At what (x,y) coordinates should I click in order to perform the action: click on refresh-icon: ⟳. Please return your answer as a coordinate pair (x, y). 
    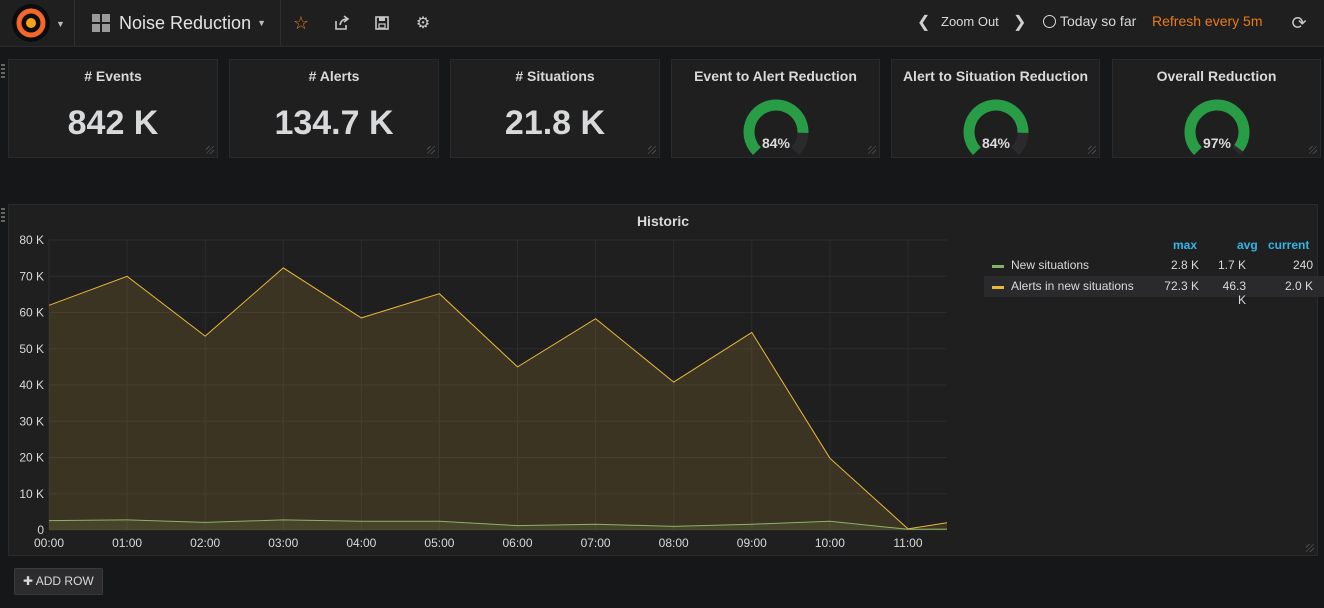
    Looking at the image, I should click on (1299, 22).